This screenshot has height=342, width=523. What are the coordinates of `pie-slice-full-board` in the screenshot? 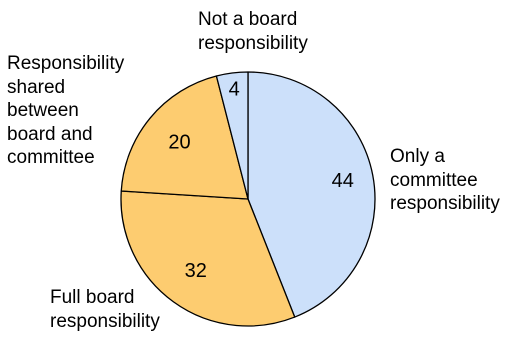 It's located at (208, 258).